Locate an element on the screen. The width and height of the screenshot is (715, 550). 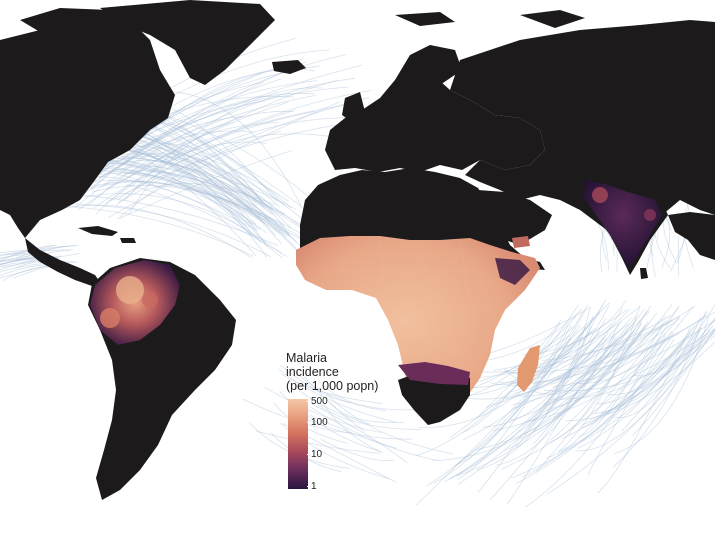
madagascar is located at coordinates (528, 368).